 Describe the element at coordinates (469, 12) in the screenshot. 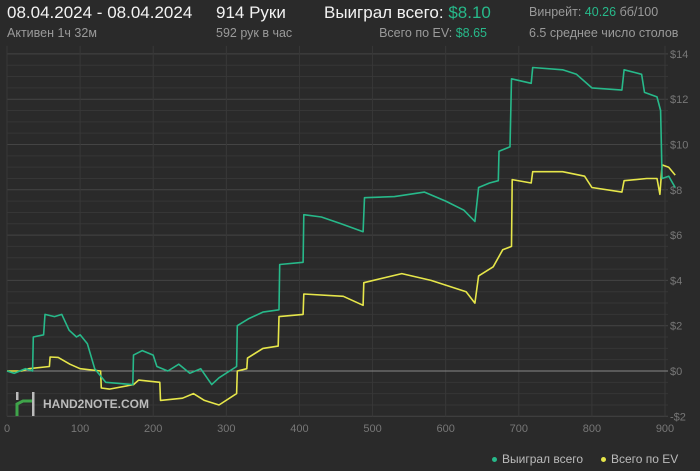

I see `won-total-value: $8.10` at that location.